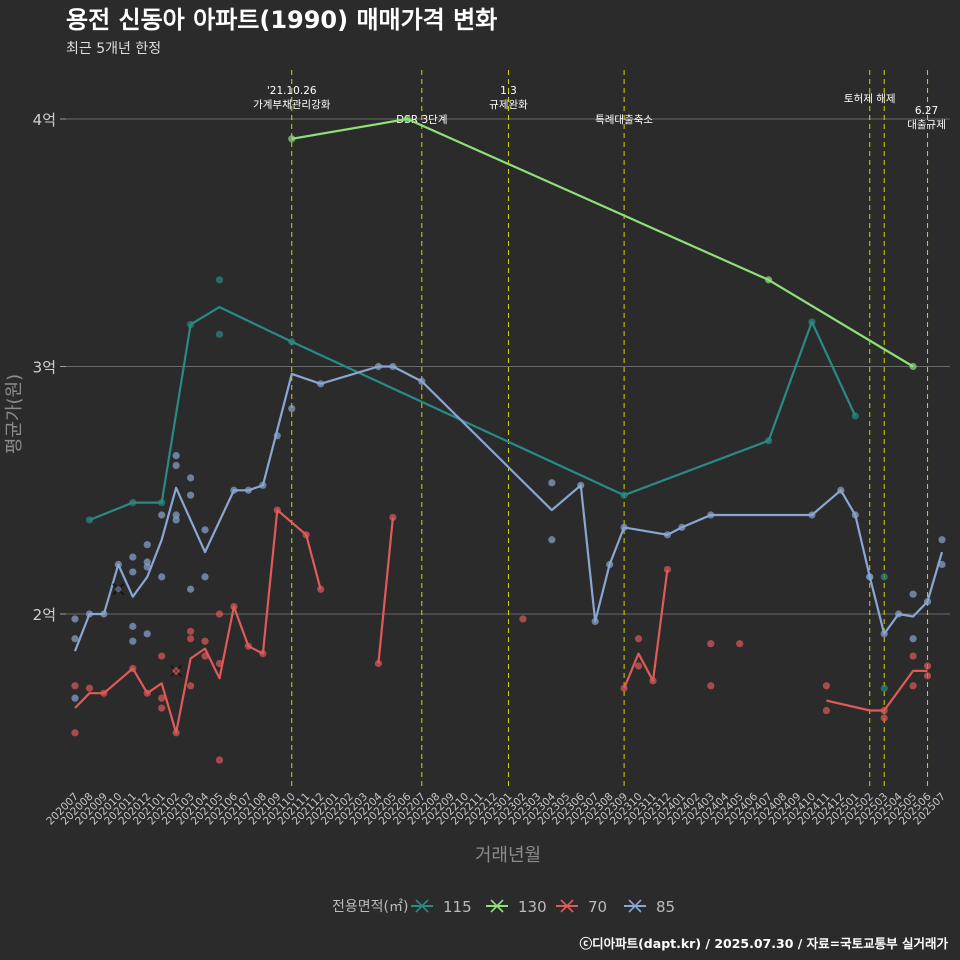 The width and height of the screenshot is (960, 960). I want to click on y-tick-label: 4억, so click(44, 120).